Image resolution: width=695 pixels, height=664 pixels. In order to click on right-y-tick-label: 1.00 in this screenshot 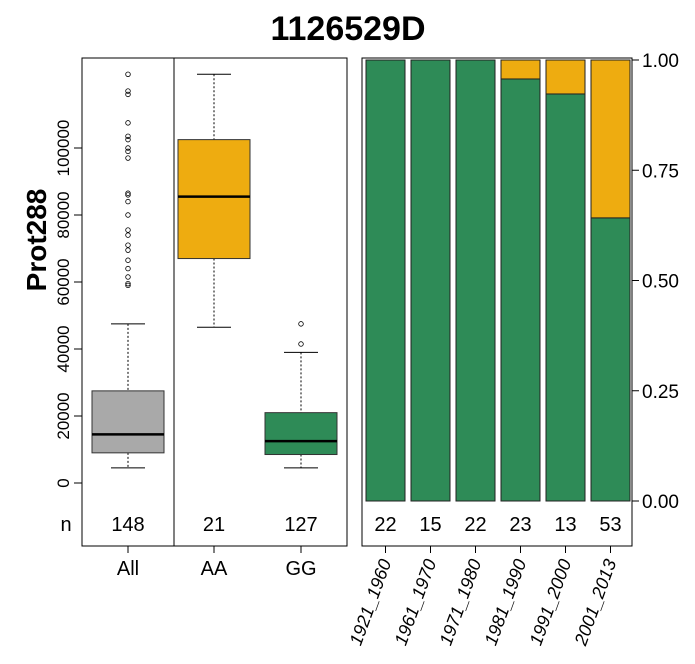, I will do `click(660, 61)`.